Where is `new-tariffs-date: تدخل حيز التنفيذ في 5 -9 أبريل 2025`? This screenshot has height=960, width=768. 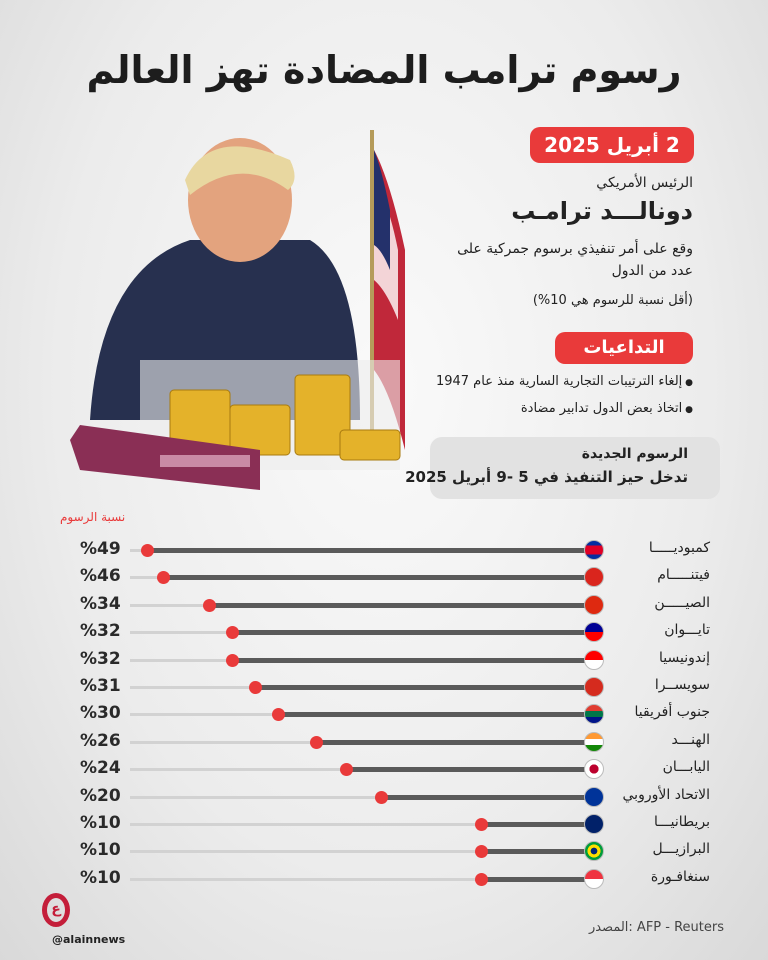 new-tariffs-date: تدخل حيز التنفيذ في 5 -9 أبريل 2025 is located at coordinates (546, 477).